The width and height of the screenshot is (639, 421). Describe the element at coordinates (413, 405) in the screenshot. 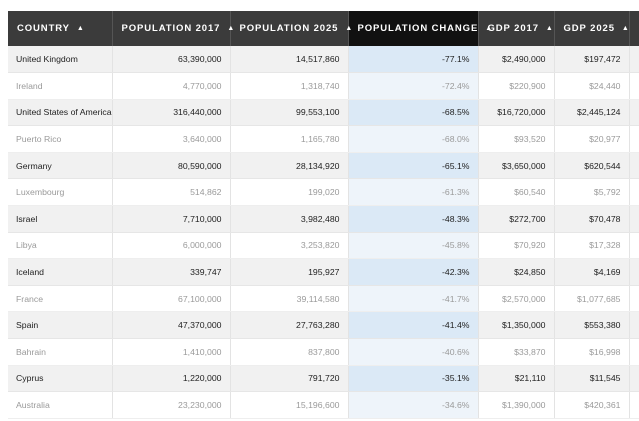

I see `cell-population-change: -34.6%` at that location.